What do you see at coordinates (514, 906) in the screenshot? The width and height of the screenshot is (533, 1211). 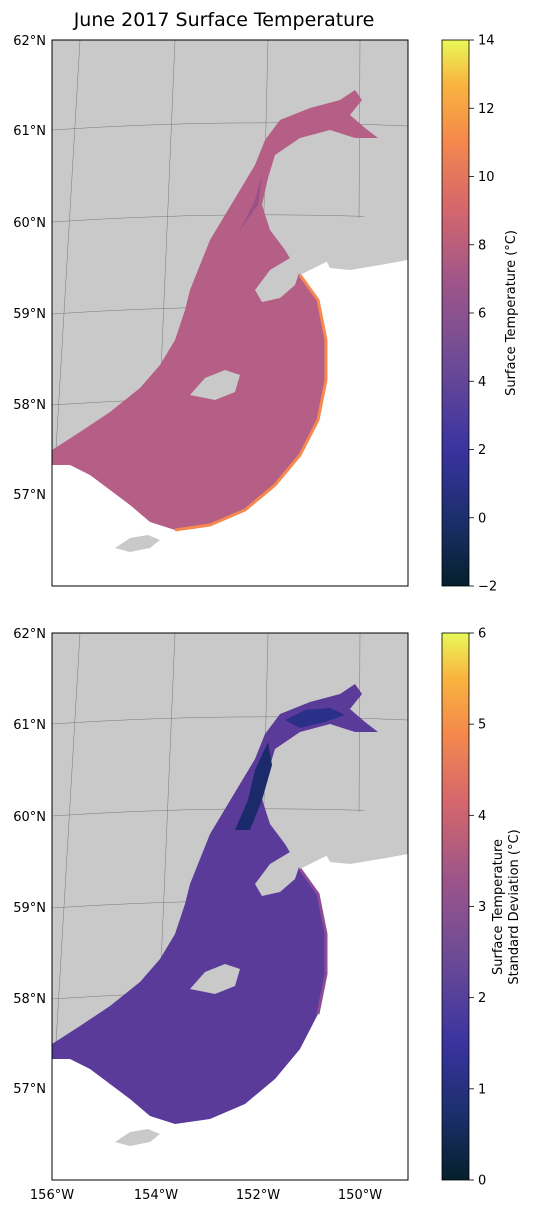 I see `colorbar-label-line2: Standard Deviation (°C)` at bounding box center [514, 906].